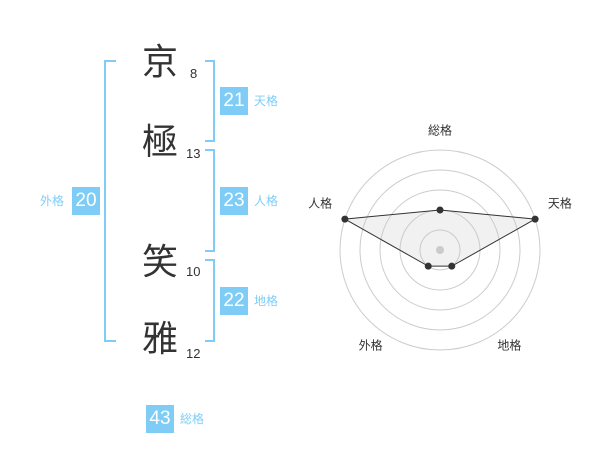 This screenshot has height=470, width=600. I want to click on radar-area, so click(440, 238).